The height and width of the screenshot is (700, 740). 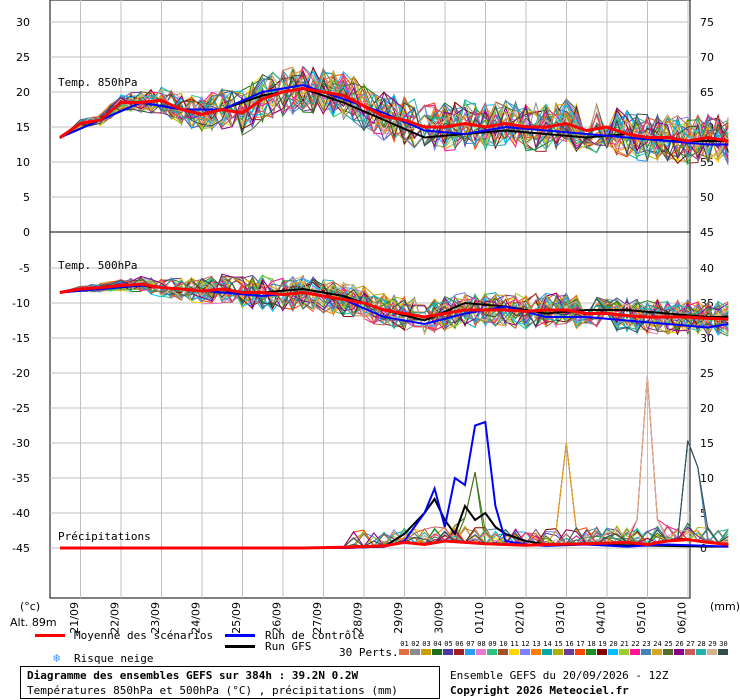 I want to click on x-tick-label: 28/09, so click(x=358, y=618).